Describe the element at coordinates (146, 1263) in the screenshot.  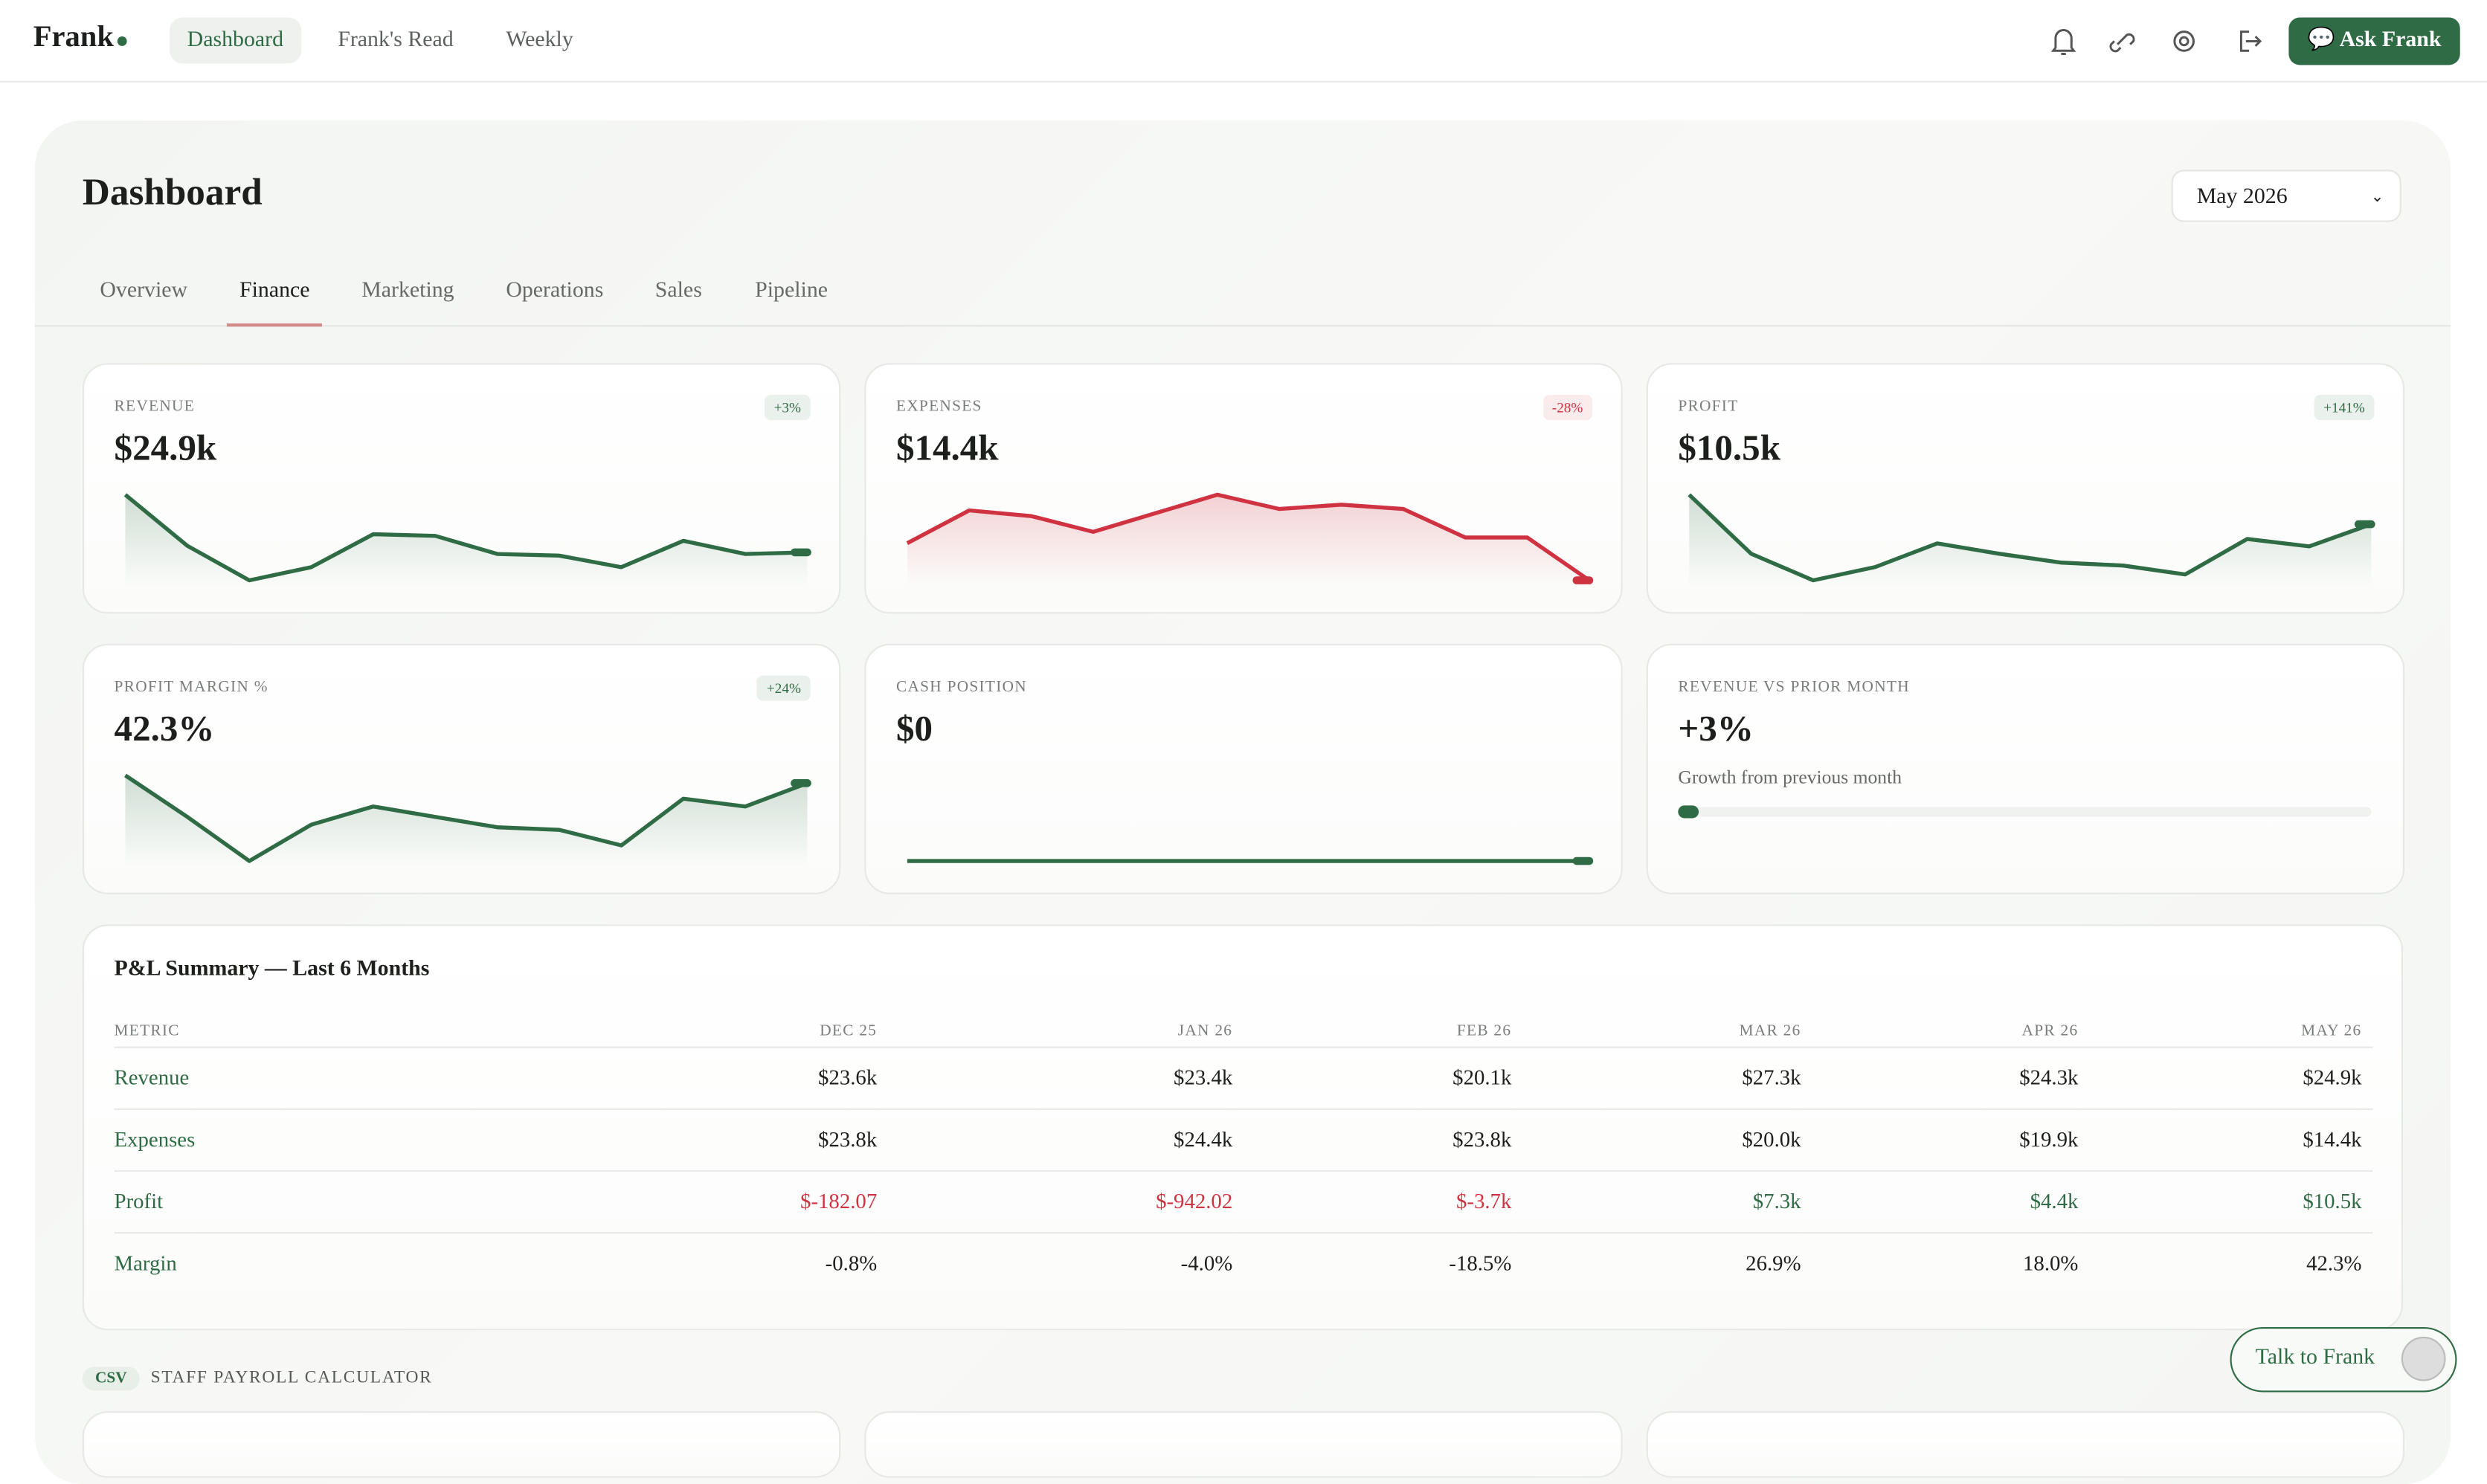
I see `row-label: Margin` at that location.